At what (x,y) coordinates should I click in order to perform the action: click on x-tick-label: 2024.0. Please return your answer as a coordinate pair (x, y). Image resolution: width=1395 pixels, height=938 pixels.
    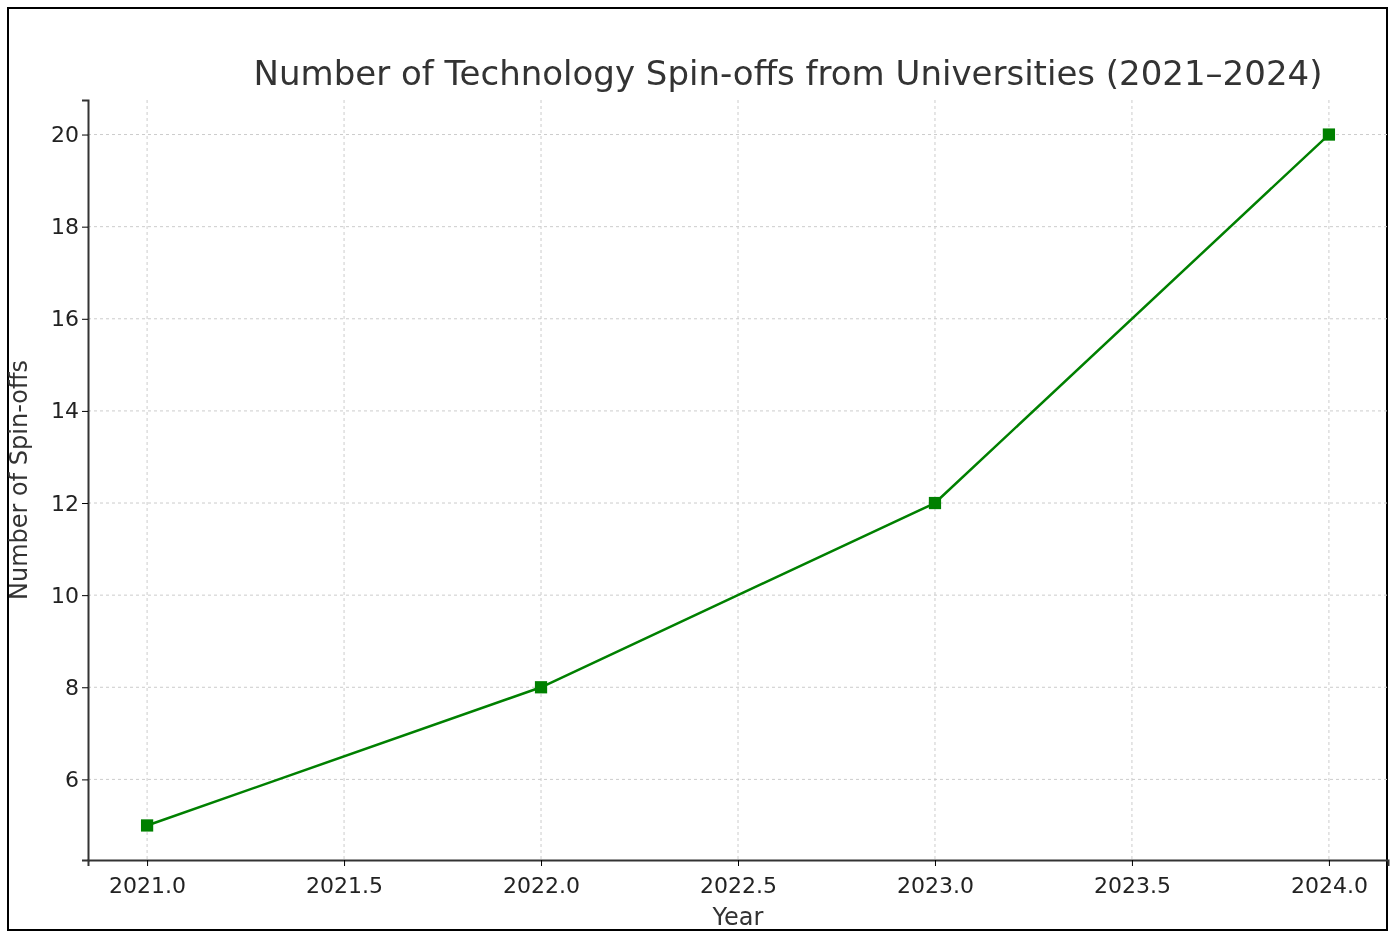
    Looking at the image, I should click on (1329, 886).